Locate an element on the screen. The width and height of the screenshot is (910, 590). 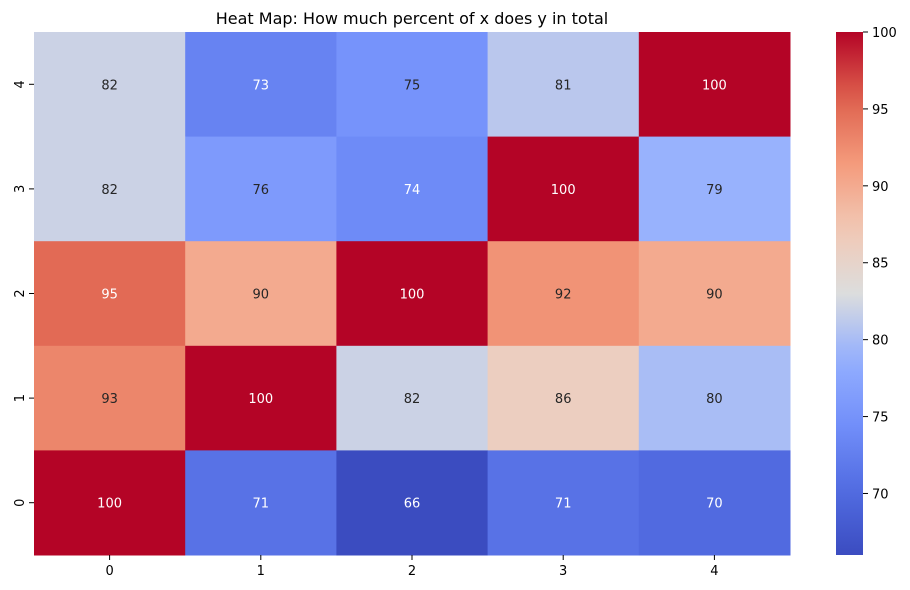
cell-value-label: 75 is located at coordinates (412, 85).